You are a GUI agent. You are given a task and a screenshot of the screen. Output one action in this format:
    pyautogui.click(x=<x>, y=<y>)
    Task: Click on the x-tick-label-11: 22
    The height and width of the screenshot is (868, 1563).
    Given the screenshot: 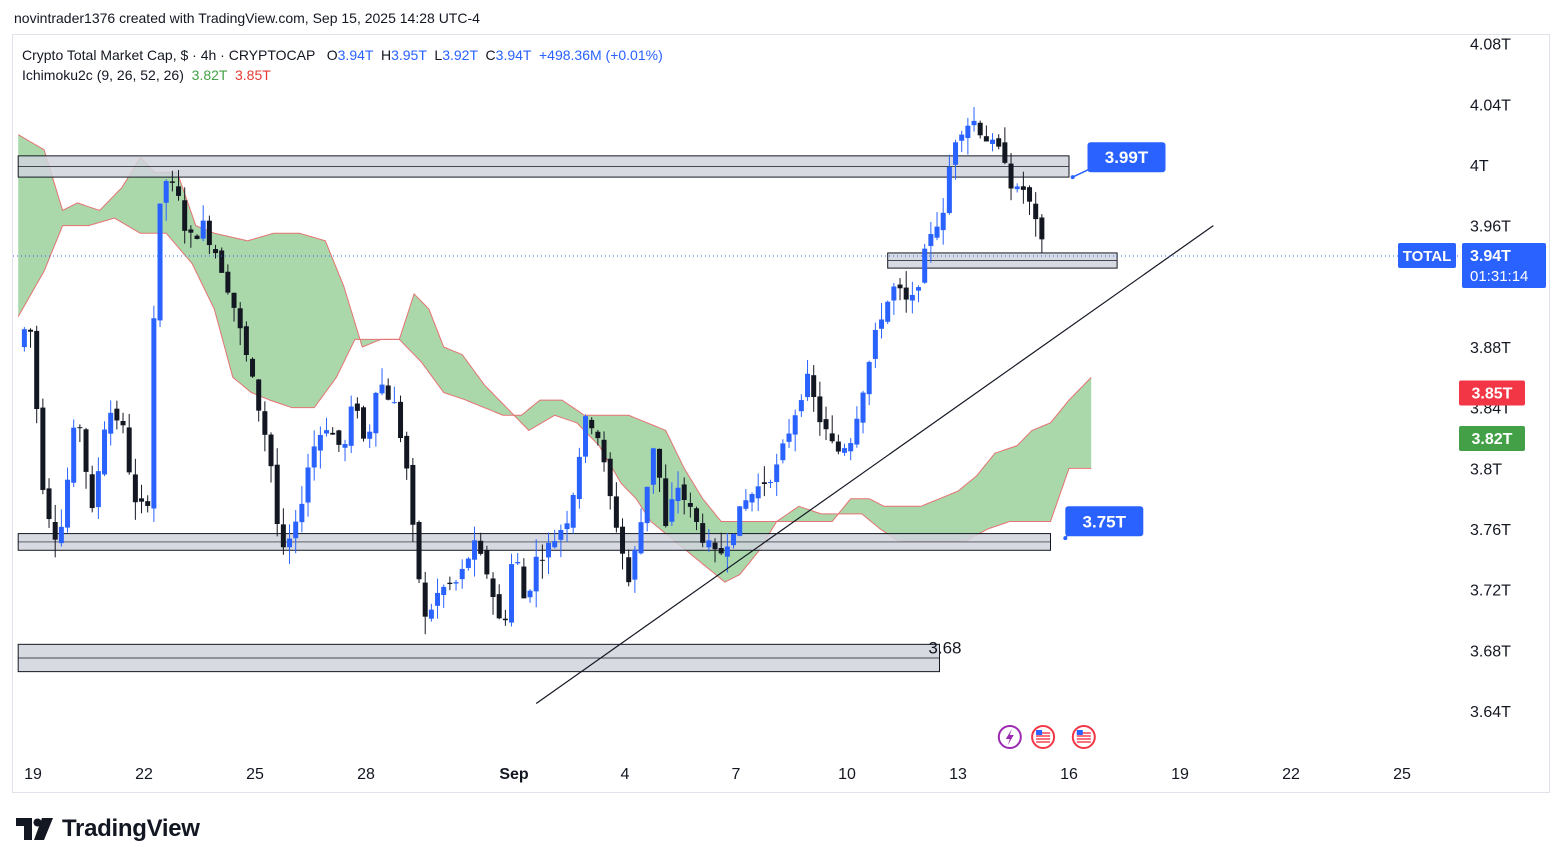 What is the action you would take?
    pyautogui.click(x=1291, y=774)
    